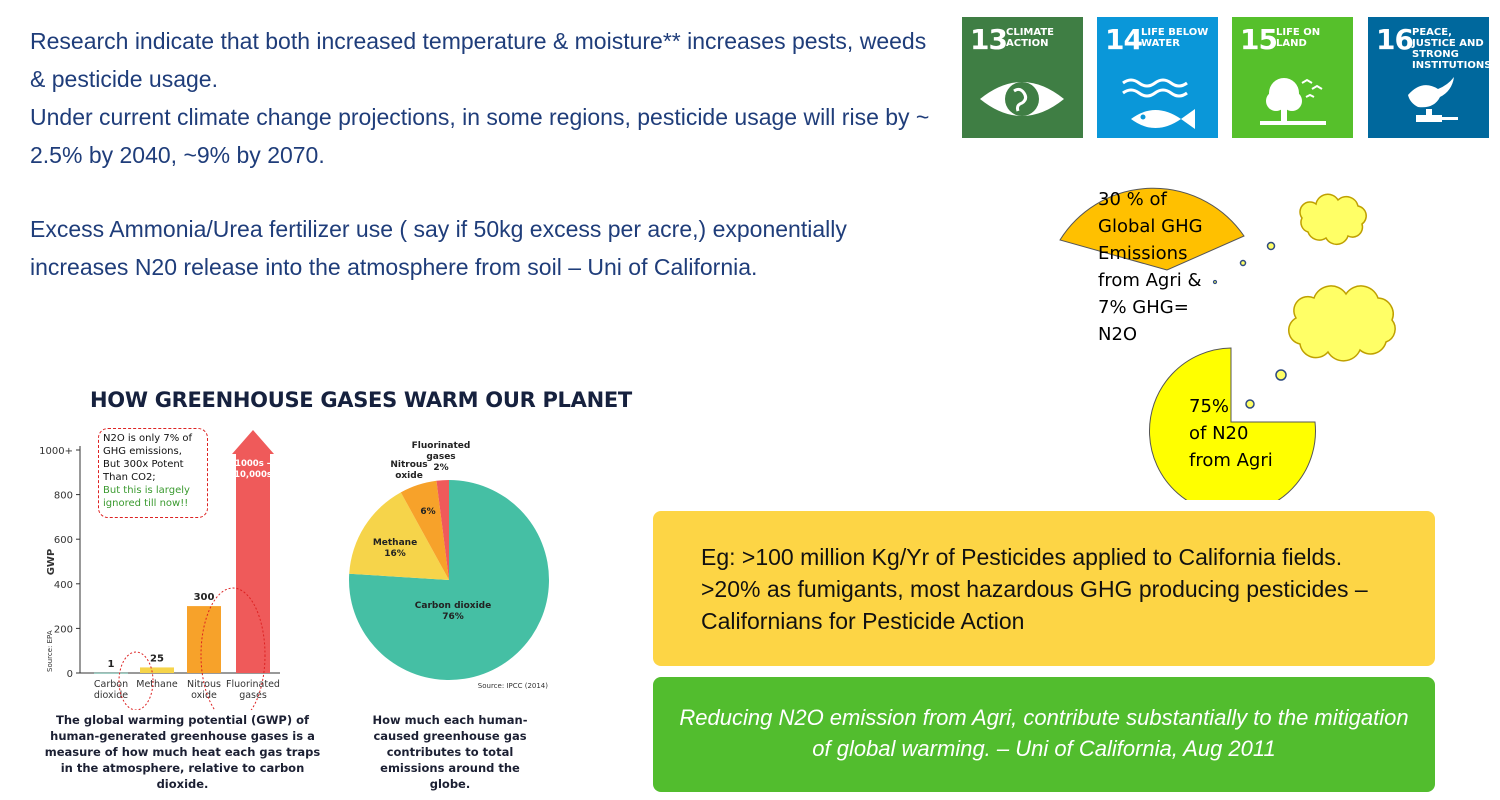 The height and width of the screenshot is (800, 1500). Describe the element at coordinates (409, 476) in the screenshot. I see `pie-label-nitrous-oxide: oxide` at that location.